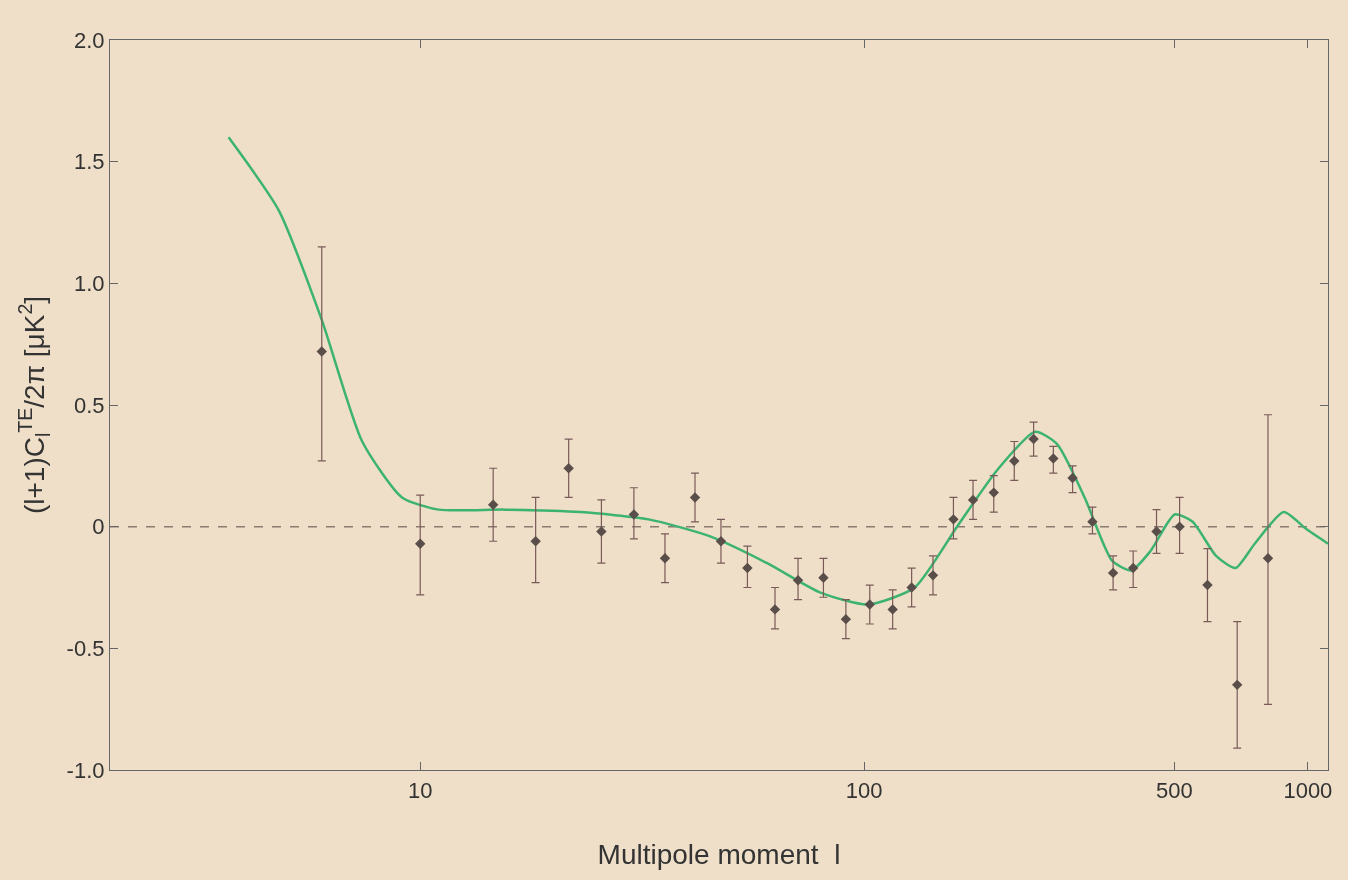 This screenshot has width=1348, height=880. Describe the element at coordinates (98, 527) in the screenshot. I see `y-tick-label: 0` at that location.